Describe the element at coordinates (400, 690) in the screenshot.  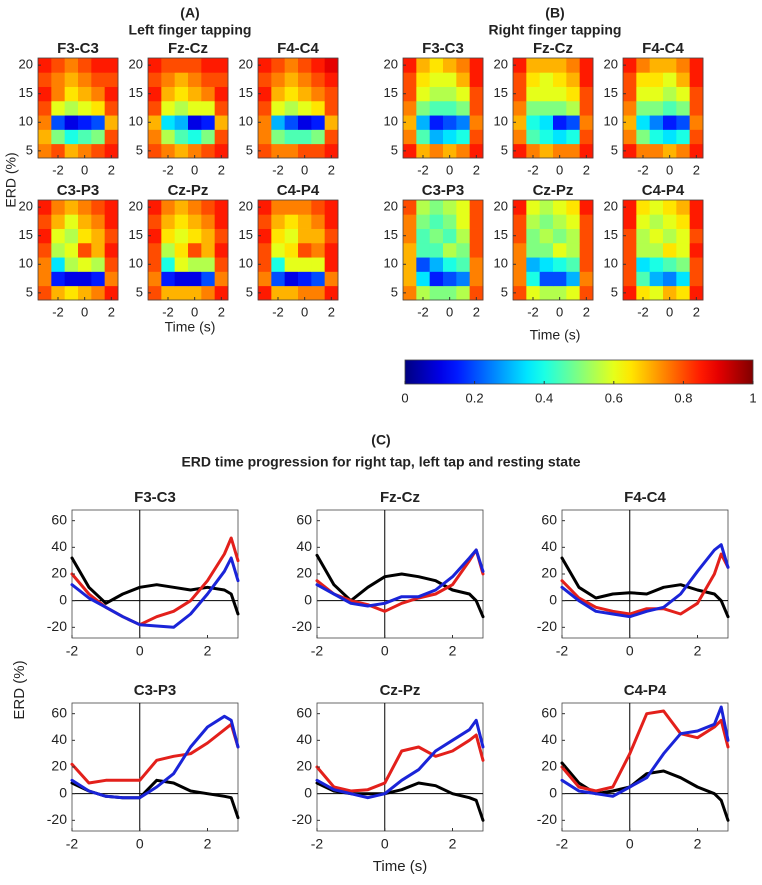
I see `subplot-title: Cz-Pz` at that location.